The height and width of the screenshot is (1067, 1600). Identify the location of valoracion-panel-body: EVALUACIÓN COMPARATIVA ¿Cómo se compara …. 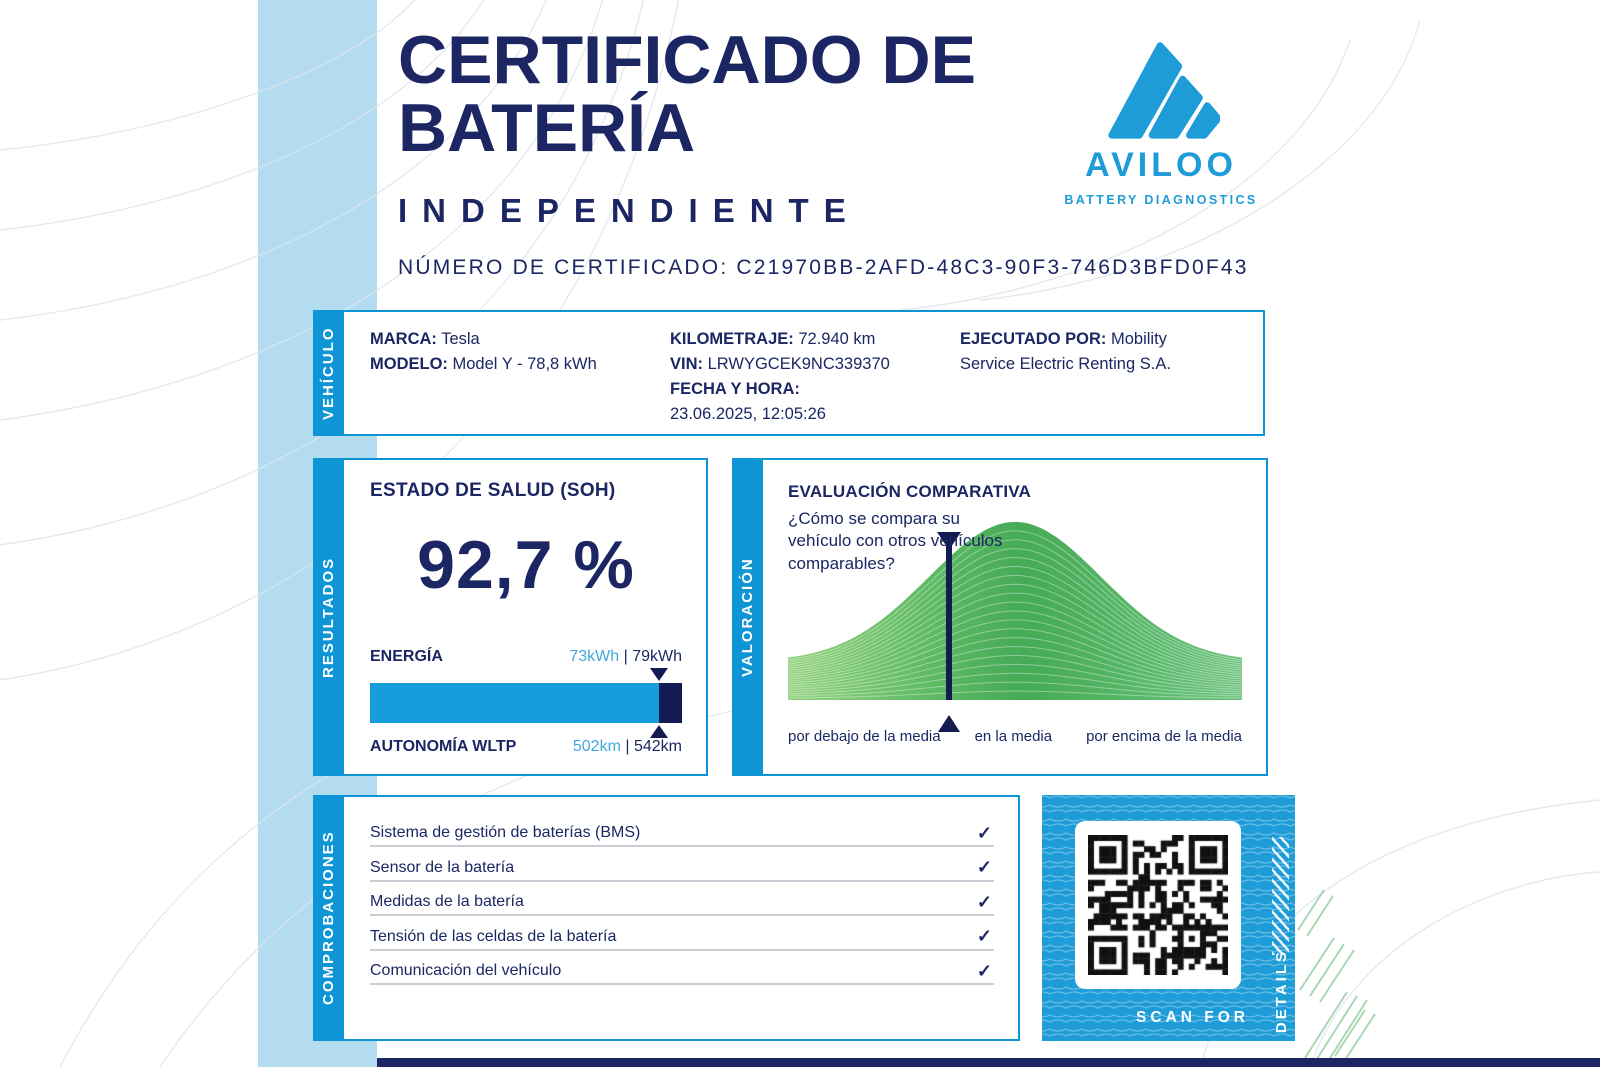
(1015, 617).